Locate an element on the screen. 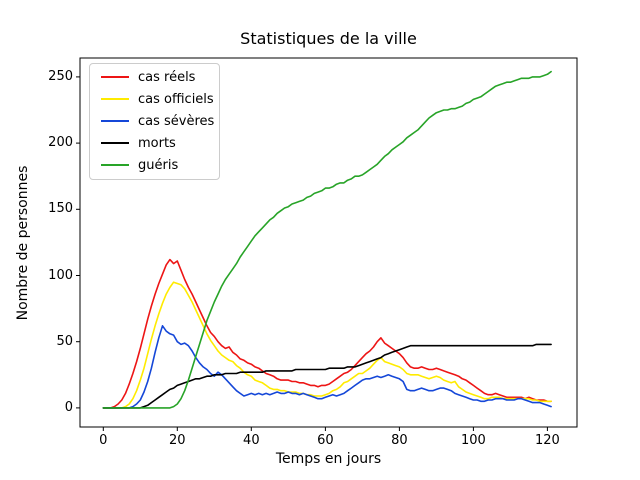 The width and height of the screenshot is (640, 480). legend-swatch-morts is located at coordinates (115, 143).